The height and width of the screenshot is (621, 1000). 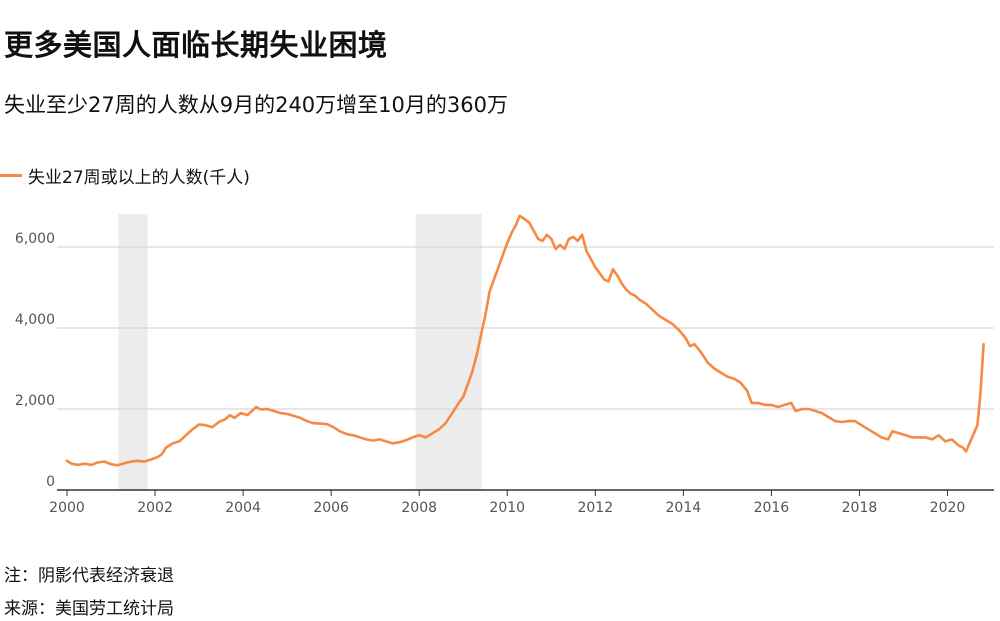 What do you see at coordinates (860, 508) in the screenshot?
I see `x-tick-label: 2018` at bounding box center [860, 508].